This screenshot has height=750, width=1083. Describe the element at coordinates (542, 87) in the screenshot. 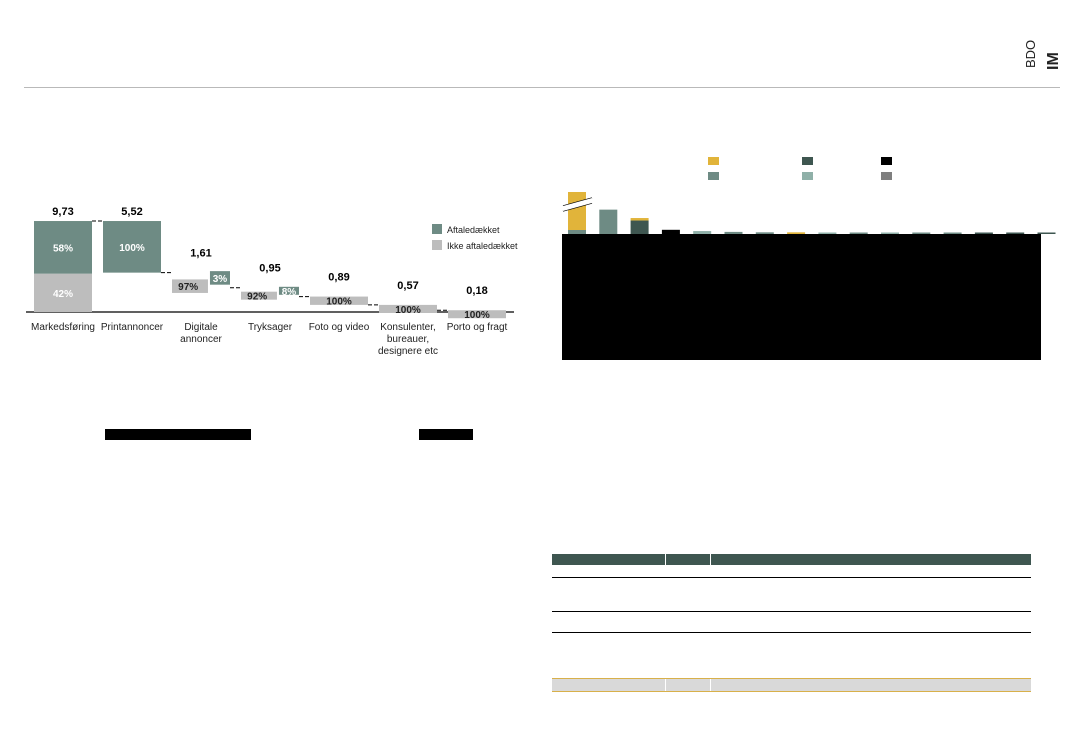

I see `header-divider` at that location.